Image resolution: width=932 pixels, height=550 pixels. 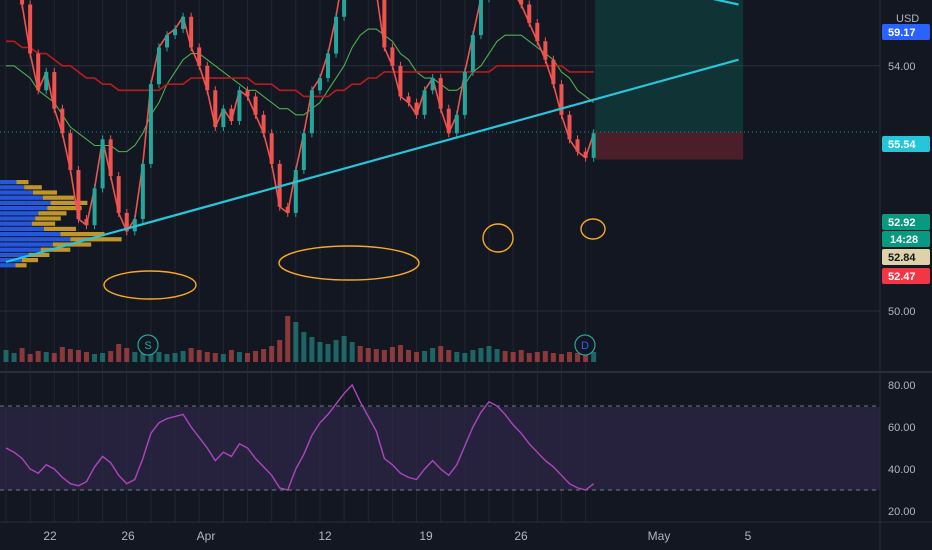 I want to click on time-tick-label: 12, so click(x=325, y=536).